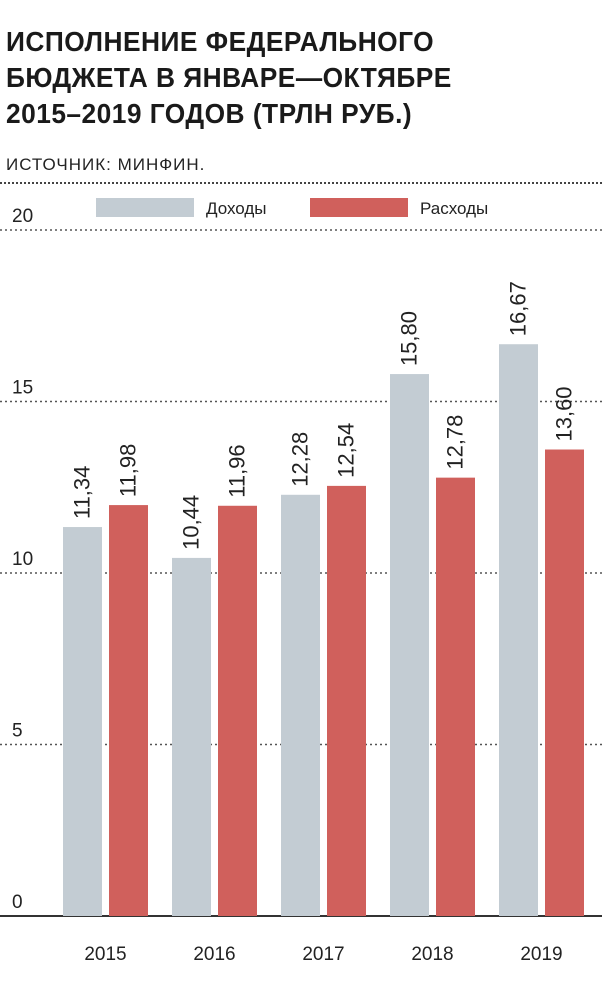  Describe the element at coordinates (214, 954) in the screenshot. I see `x-tick-label-2016: 2016` at that location.